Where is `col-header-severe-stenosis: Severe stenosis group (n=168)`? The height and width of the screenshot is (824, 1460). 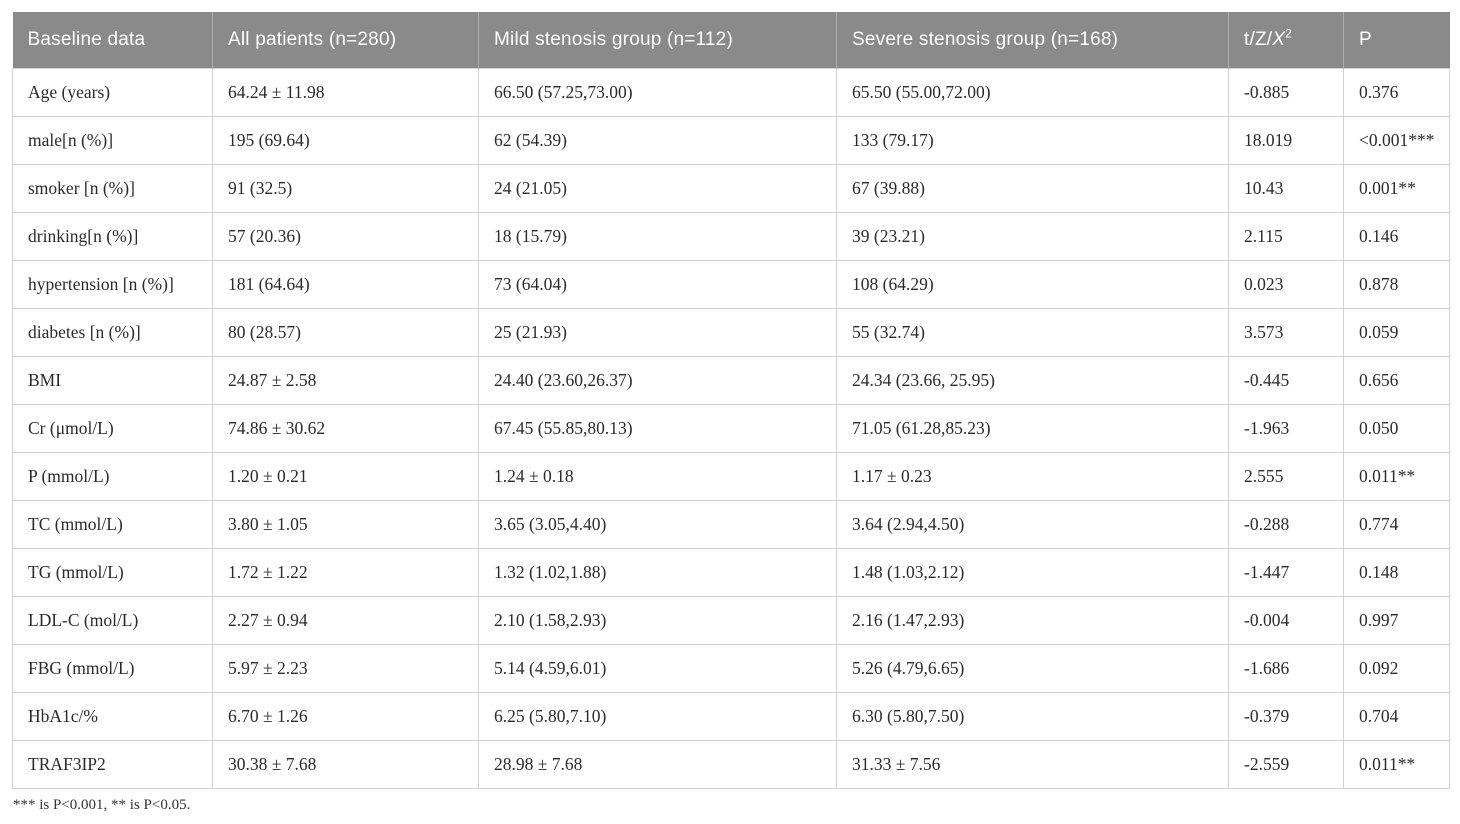
col-header-severe-stenosis: Severe stenosis group (n=168) is located at coordinates (1032, 40).